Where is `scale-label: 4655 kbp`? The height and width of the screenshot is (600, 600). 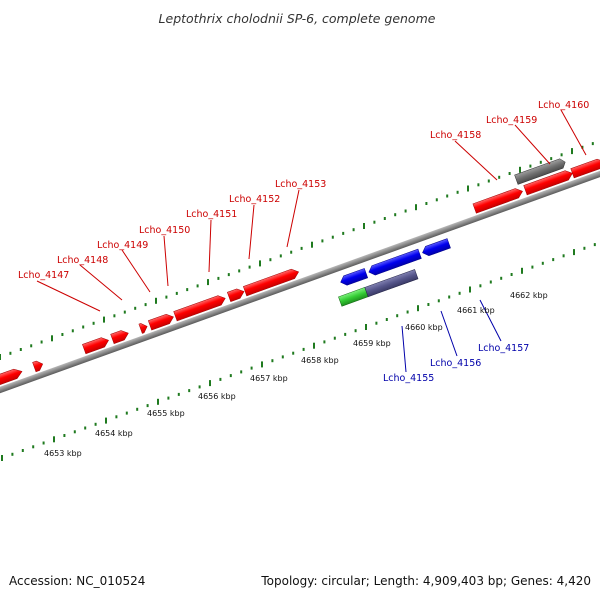
scale-label: 4655 kbp is located at coordinates (166, 413).